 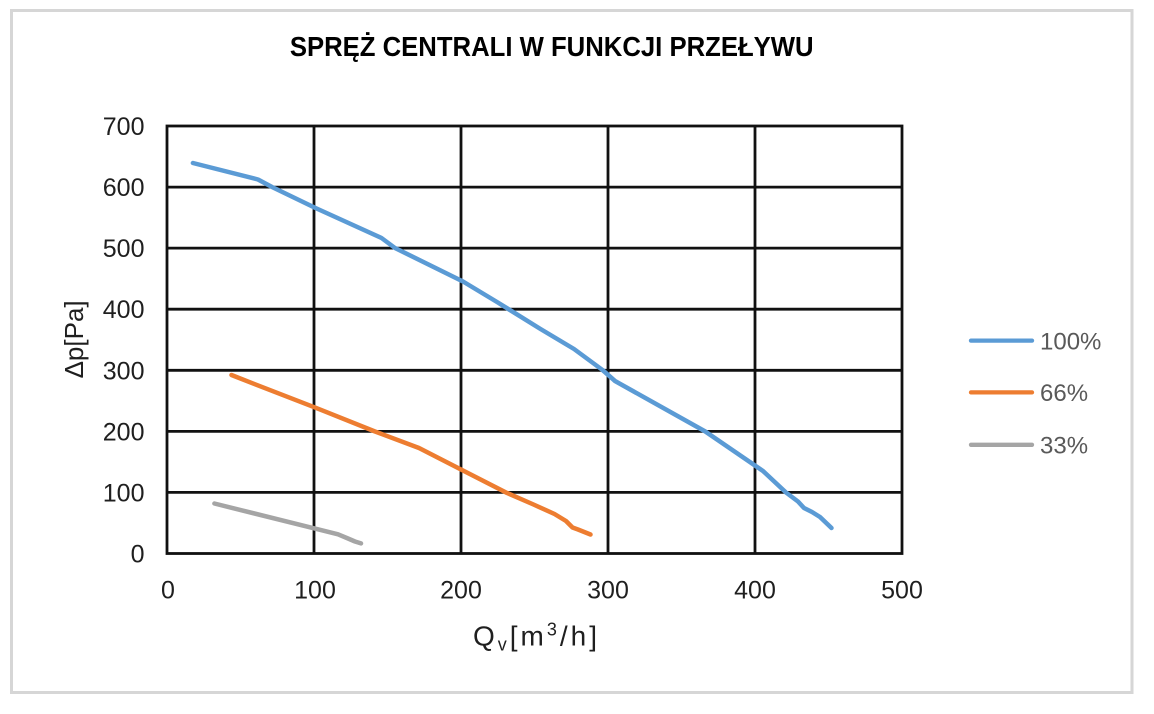 I want to click on svg-text: Qv[m3/h], so click(x=536, y=637).